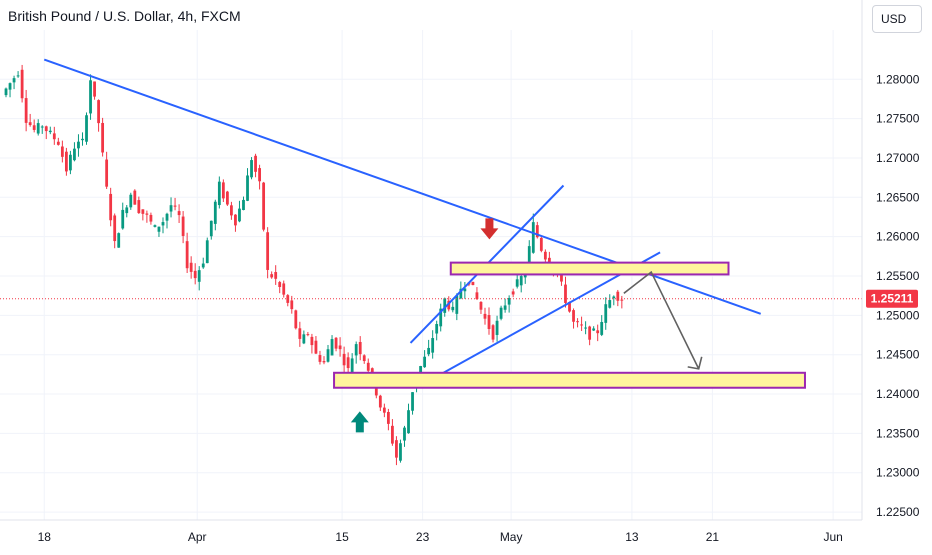  Describe the element at coordinates (197, 537) in the screenshot. I see `time-tick-label: Apr` at that location.